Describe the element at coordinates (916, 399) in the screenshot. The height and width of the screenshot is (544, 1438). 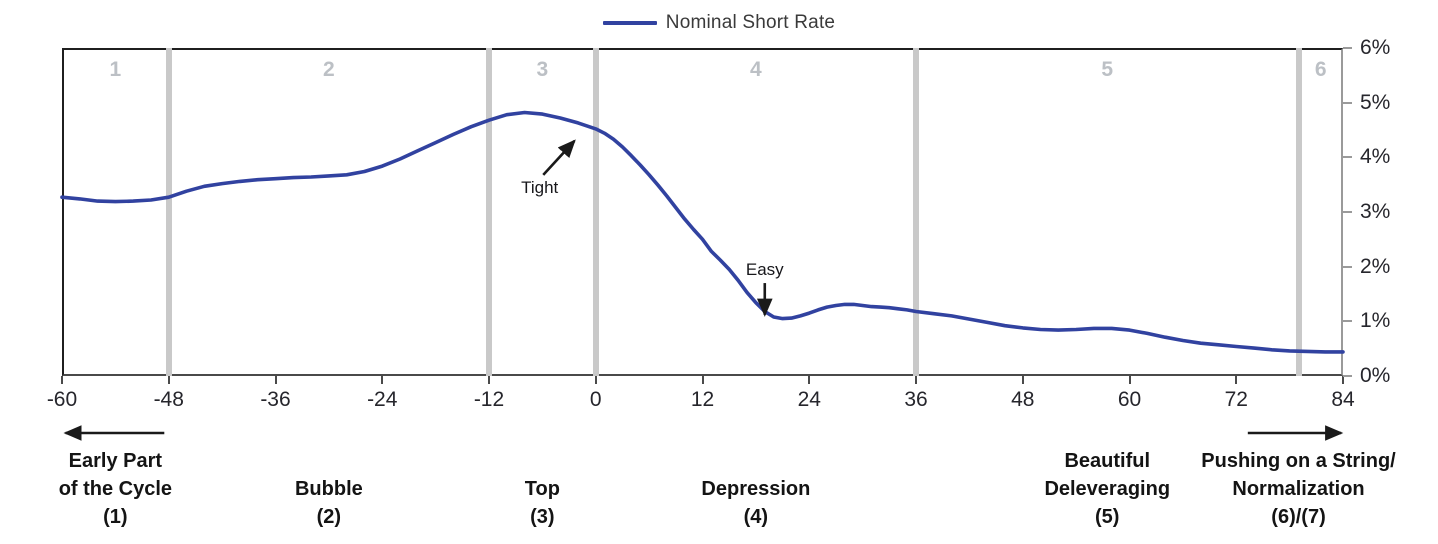
I see `x-axis-tick-label: 36` at that location.